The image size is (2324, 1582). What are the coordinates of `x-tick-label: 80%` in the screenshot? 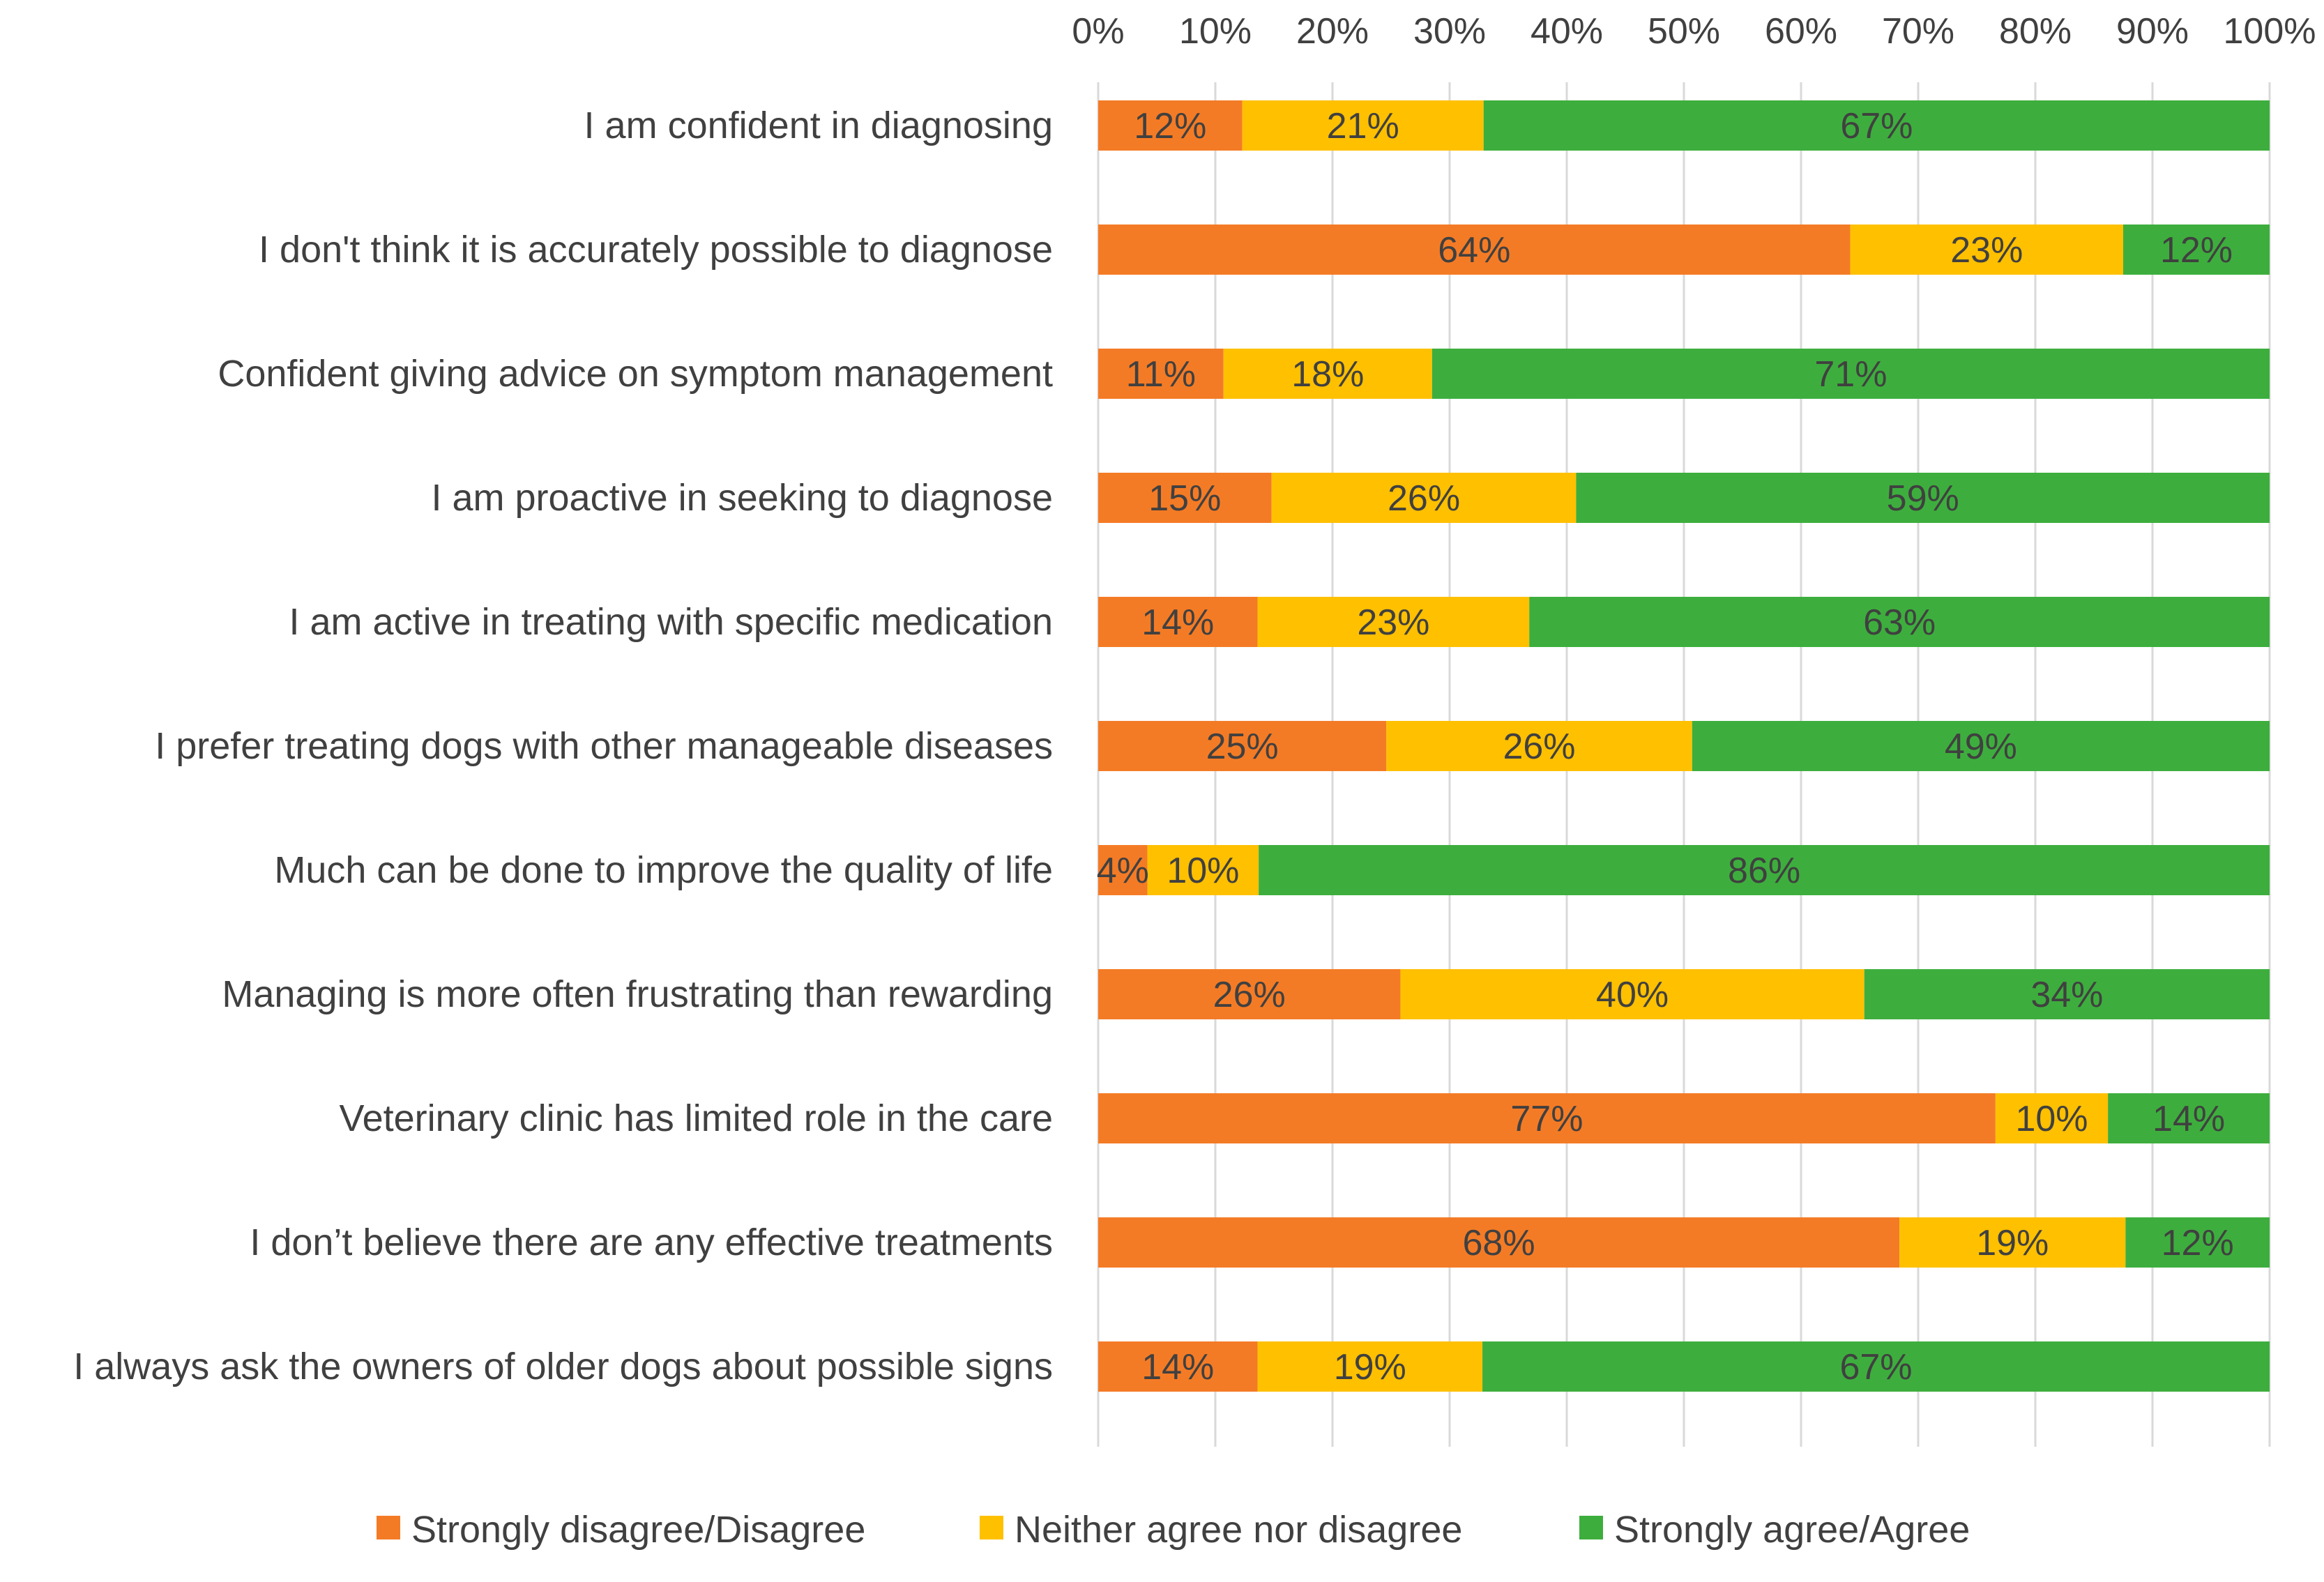 It's located at (2036, 32).